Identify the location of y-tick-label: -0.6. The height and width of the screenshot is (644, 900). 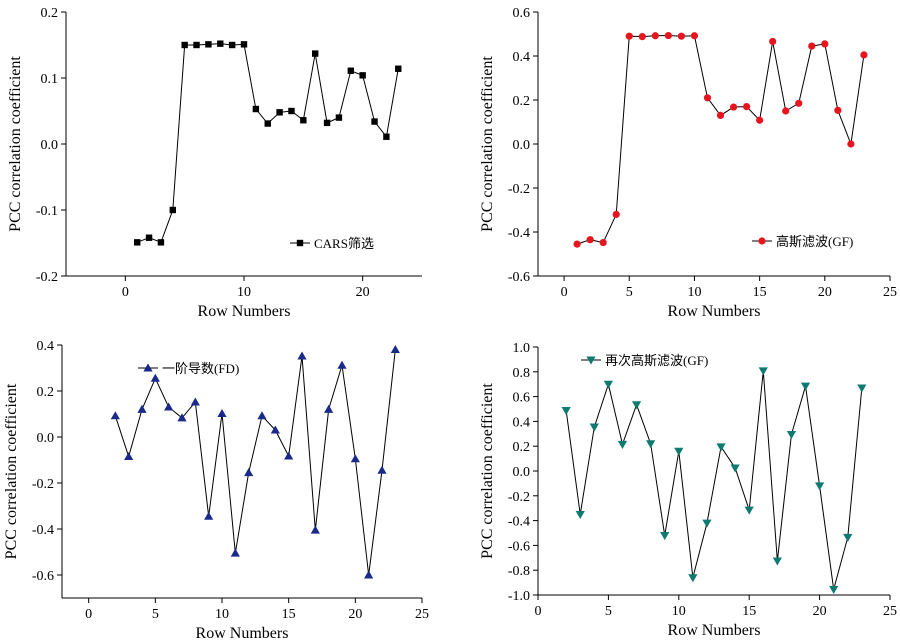
(519, 277).